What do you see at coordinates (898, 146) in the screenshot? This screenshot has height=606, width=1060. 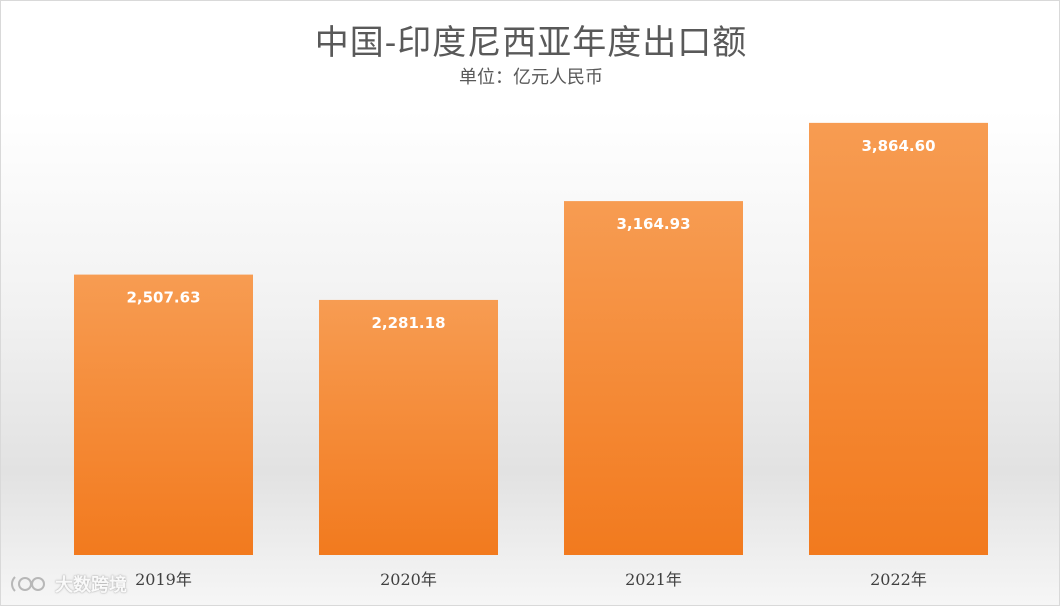 I see `value-label-3: 3,864.60` at bounding box center [898, 146].